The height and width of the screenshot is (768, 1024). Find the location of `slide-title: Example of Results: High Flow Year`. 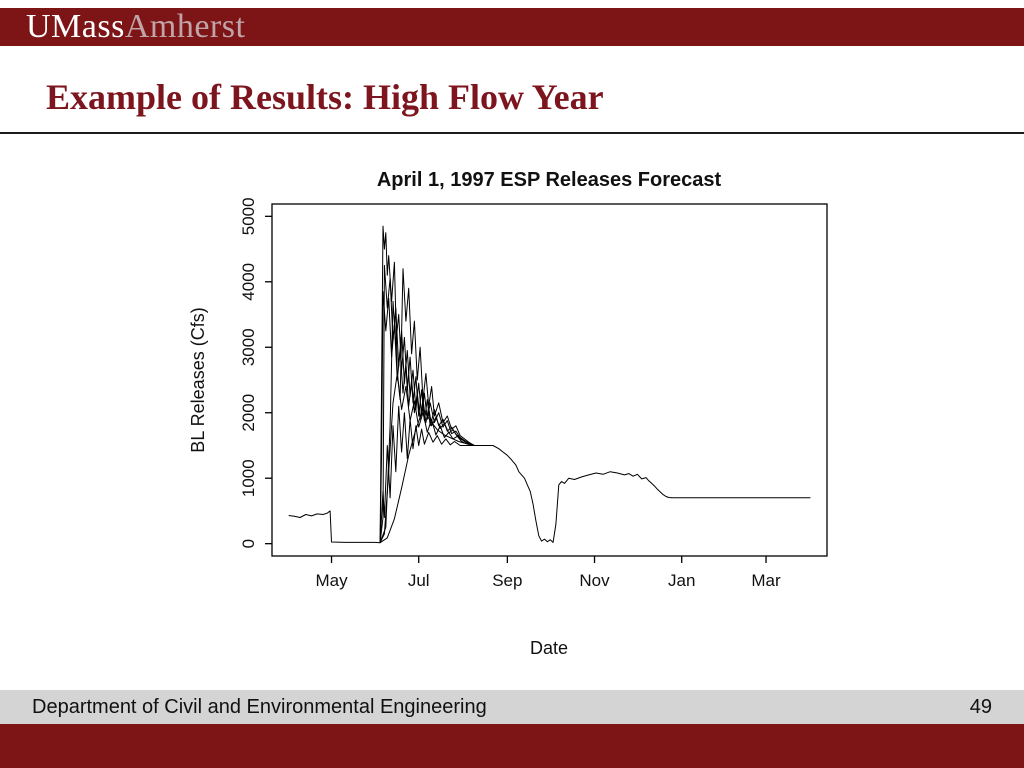

slide-title: Example of Results: High Flow Year is located at coordinates (325, 97).